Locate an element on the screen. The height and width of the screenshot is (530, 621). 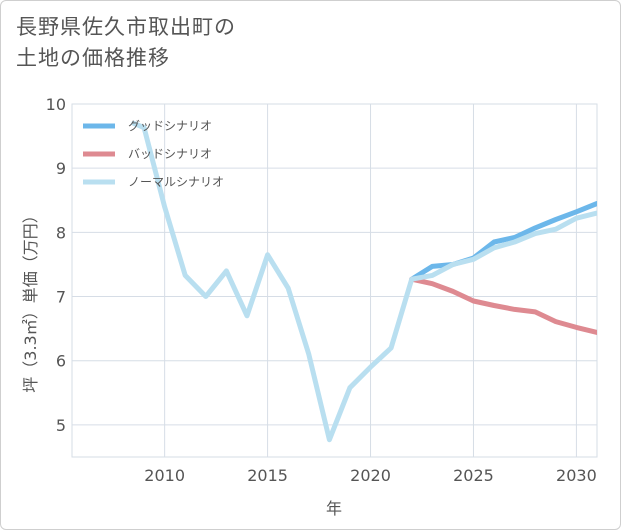
x-tick-label: 2025 is located at coordinates (473, 475).